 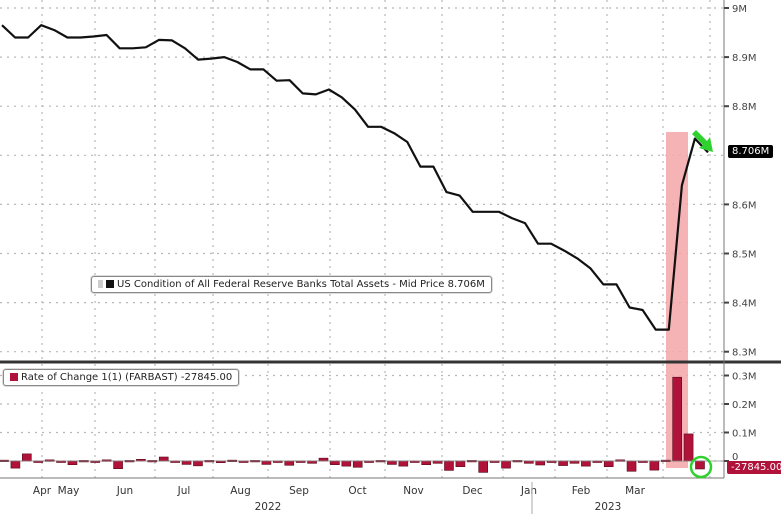 I want to click on last-value-tag-roc: -27845.00, so click(x=754, y=467).